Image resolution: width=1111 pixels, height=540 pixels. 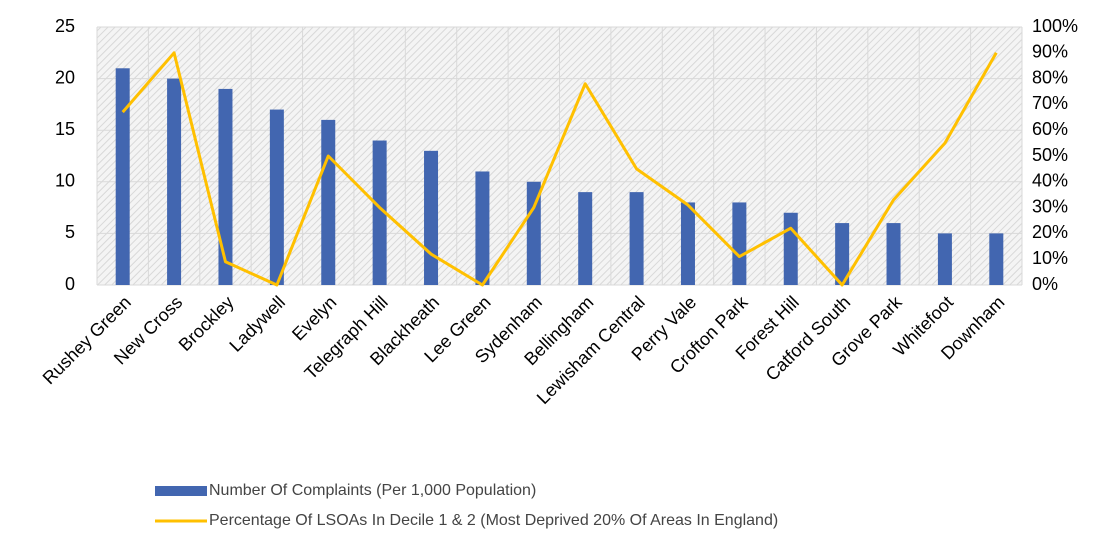 What do you see at coordinates (65, 129) in the screenshot?
I see `y-tick-label: 15` at bounding box center [65, 129].